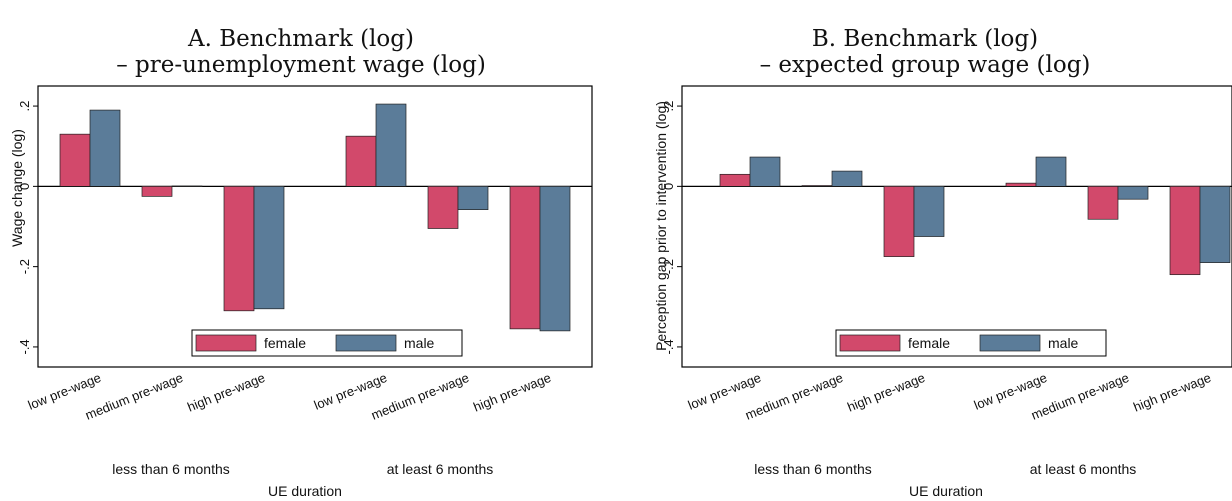 Image resolution: width=1232 pixels, height=501 pixels. Describe the element at coordinates (24, 186) in the screenshot. I see `panel-a-y-tick-label: 0` at that location.